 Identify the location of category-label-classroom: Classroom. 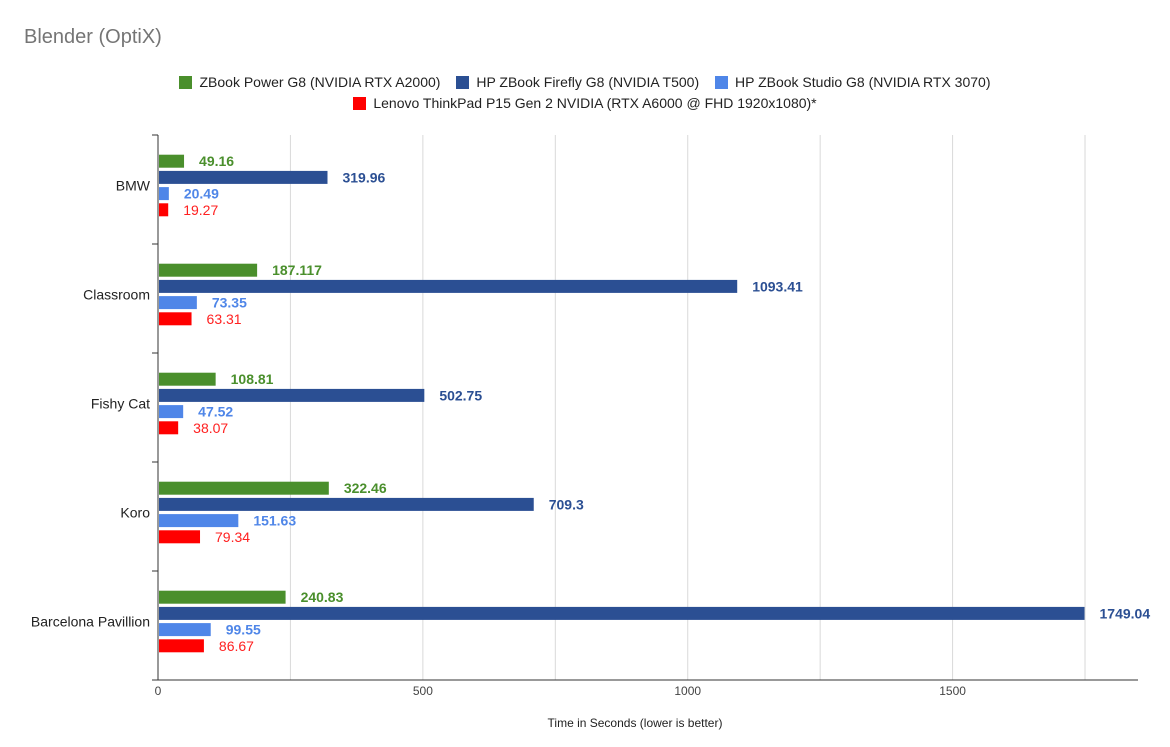
(116, 295).